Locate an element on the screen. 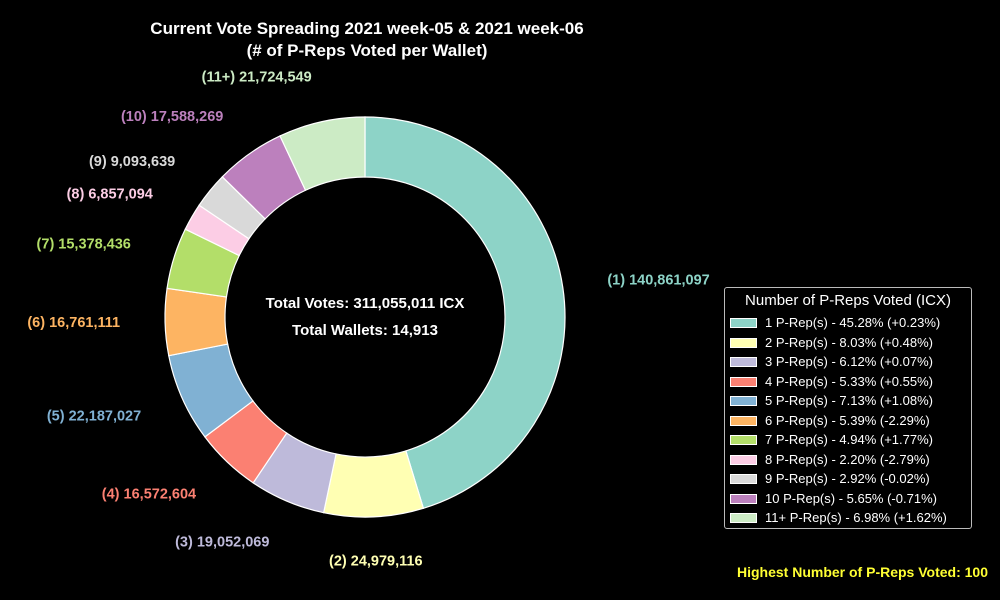 The width and height of the screenshot is (1000, 600). legend-item-7: 7 P-Rep(s) - 4.94% (+1.77%) is located at coordinates (848, 440).